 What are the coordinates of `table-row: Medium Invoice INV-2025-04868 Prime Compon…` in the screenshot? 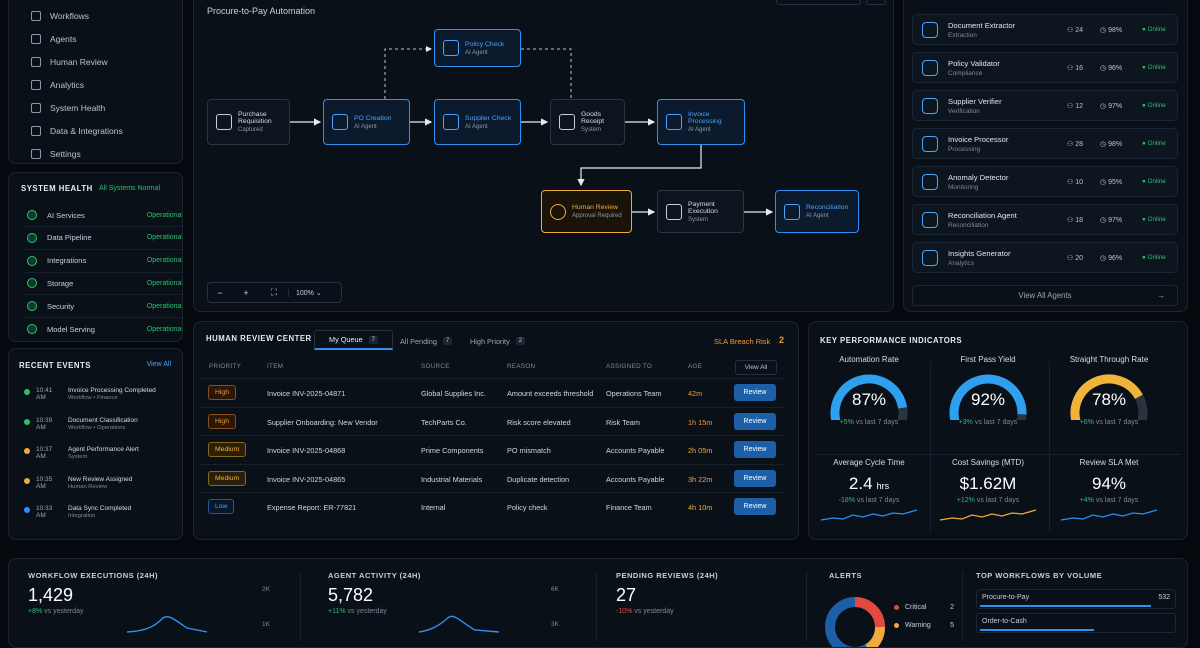 It's located at (492, 449).